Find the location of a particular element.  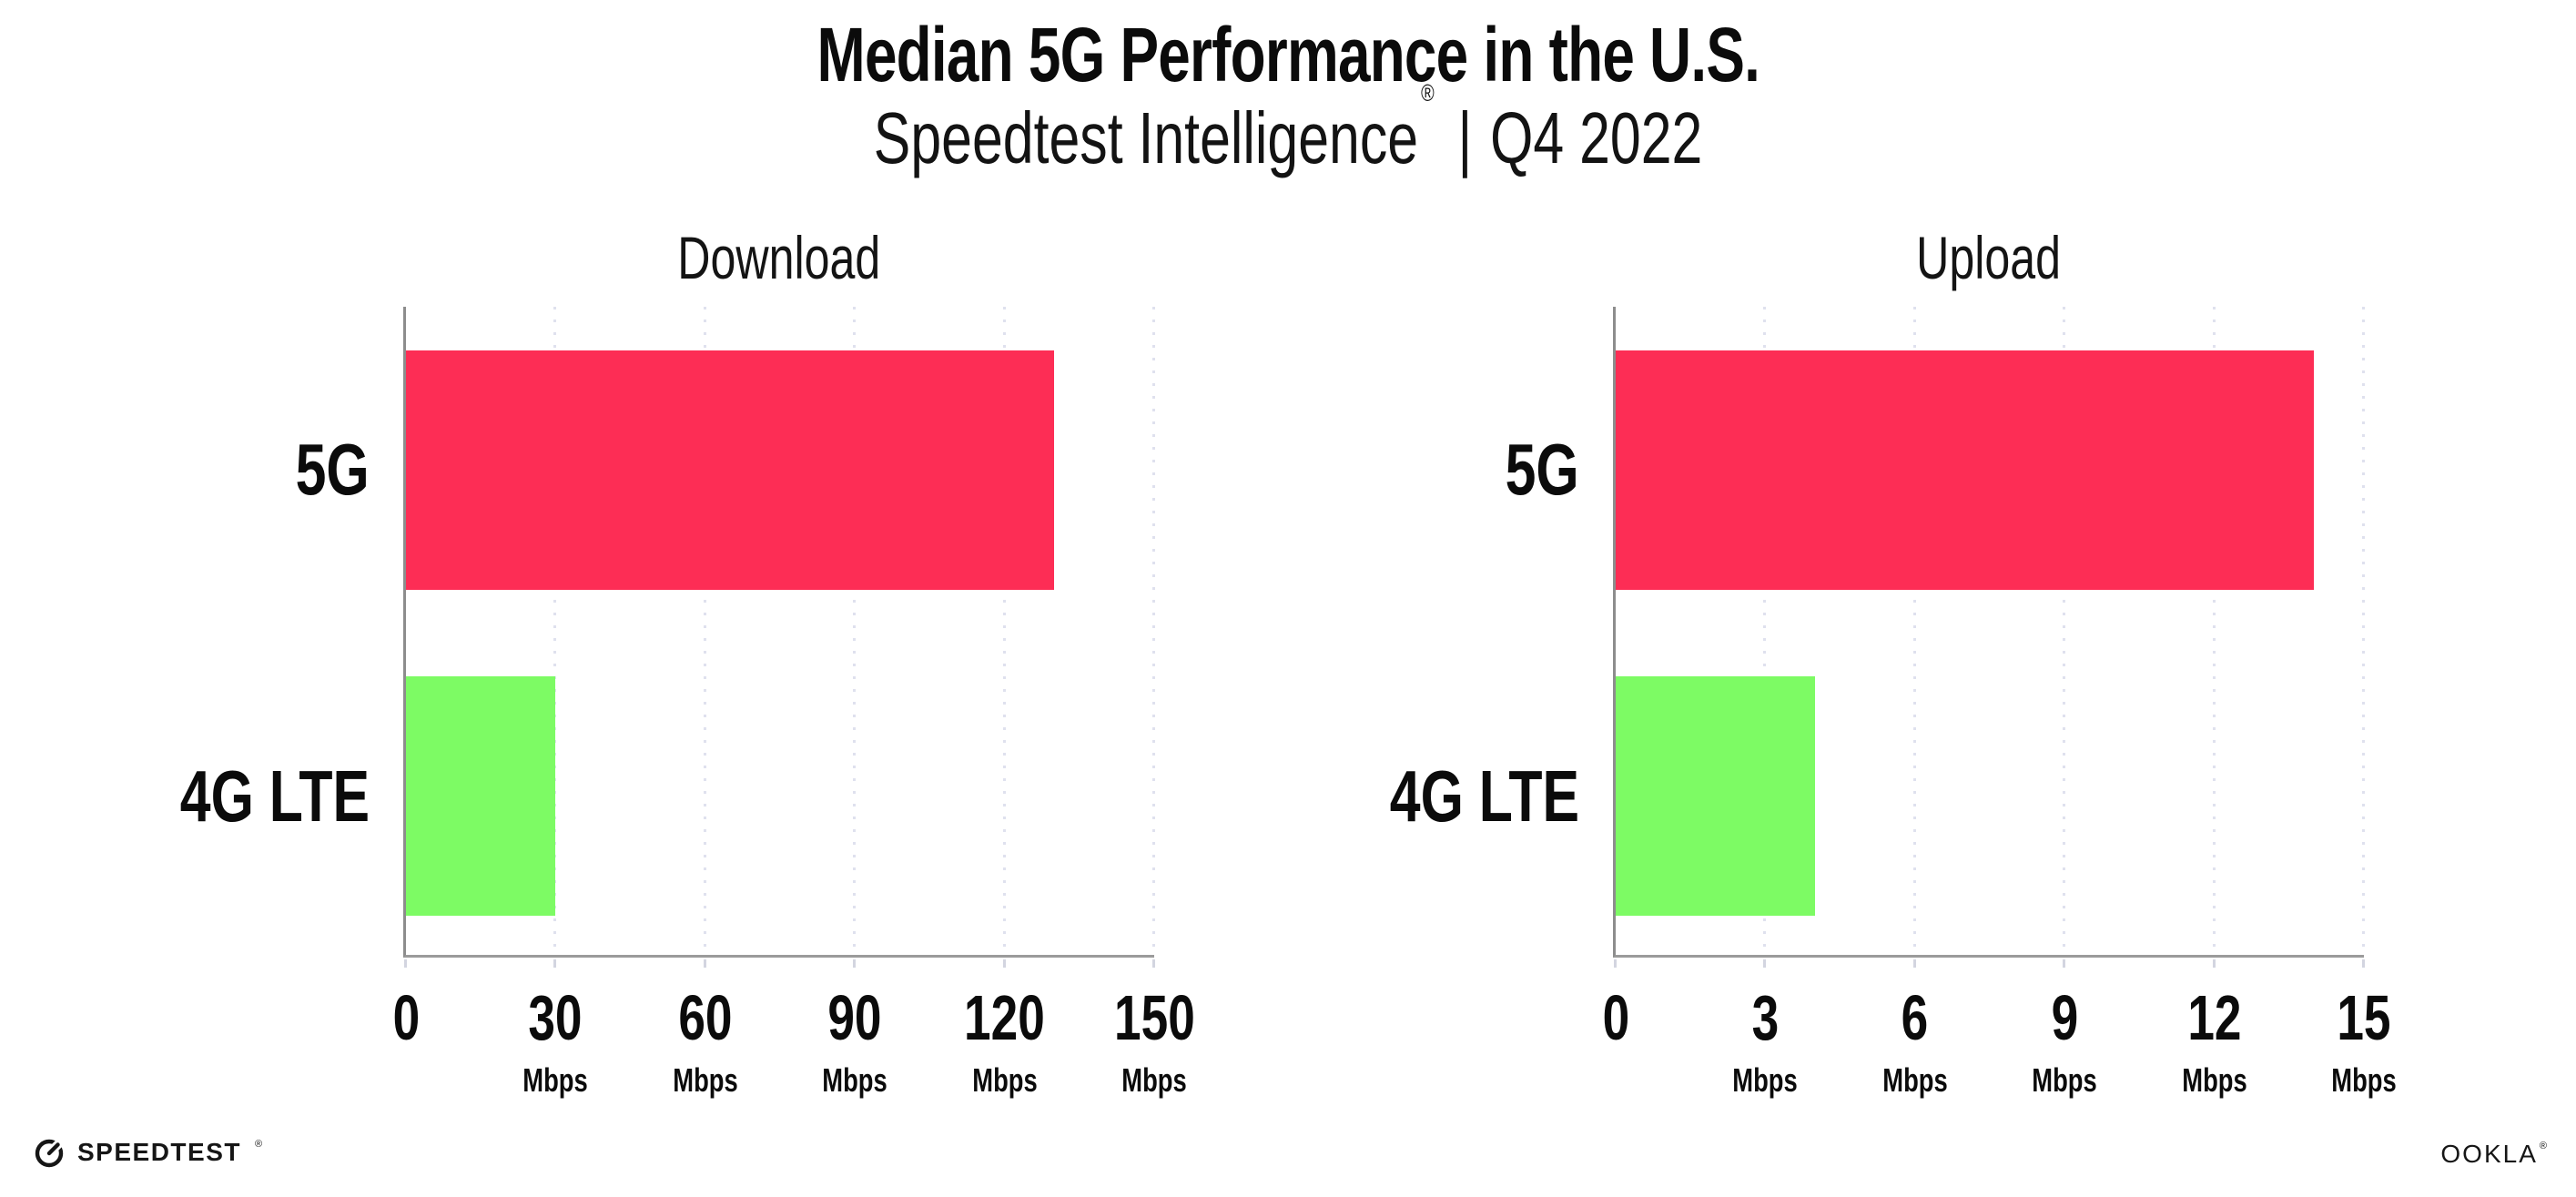

upload-tick-label-0: 0 is located at coordinates (1616, 1018).